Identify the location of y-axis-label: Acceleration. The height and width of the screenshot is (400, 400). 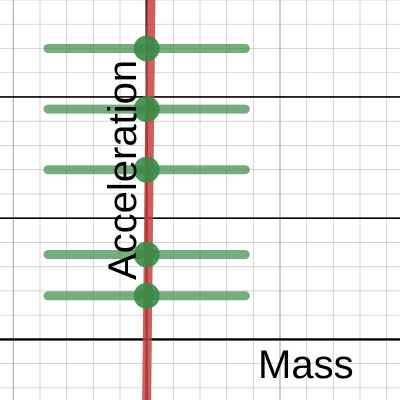
(123, 170).